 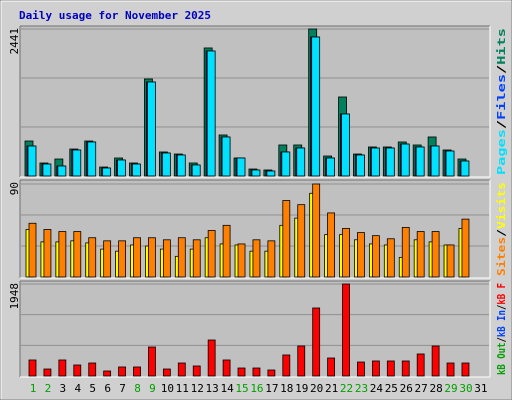 What do you see at coordinates (301, 388) in the screenshot?
I see `x-tick-label: 19` at bounding box center [301, 388].